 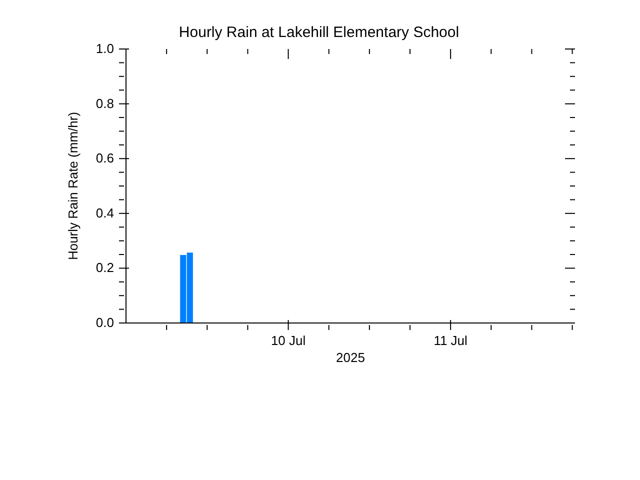 What do you see at coordinates (288, 340) in the screenshot?
I see `x-tick-label: 10 Jul` at bounding box center [288, 340].